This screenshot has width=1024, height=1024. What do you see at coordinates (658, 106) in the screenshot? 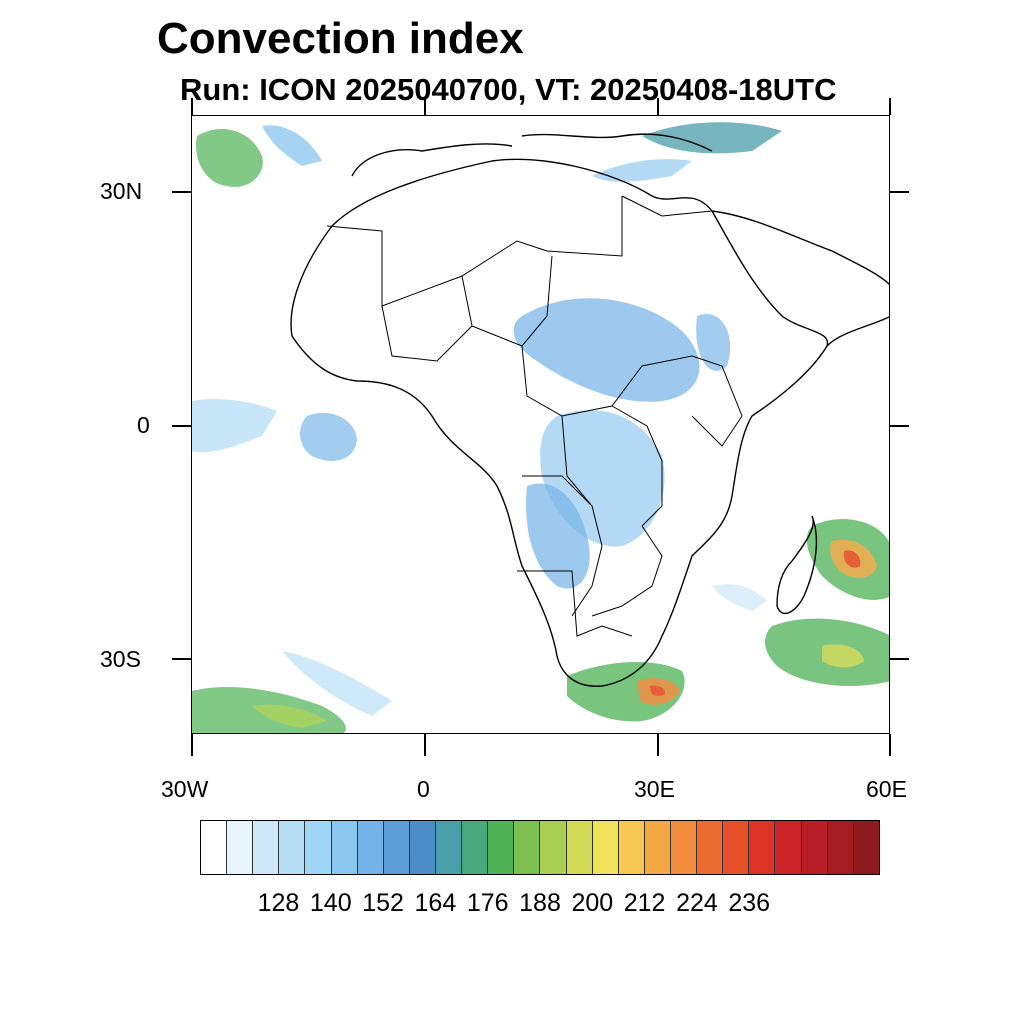
I see `tick-top-30e` at bounding box center [658, 106].